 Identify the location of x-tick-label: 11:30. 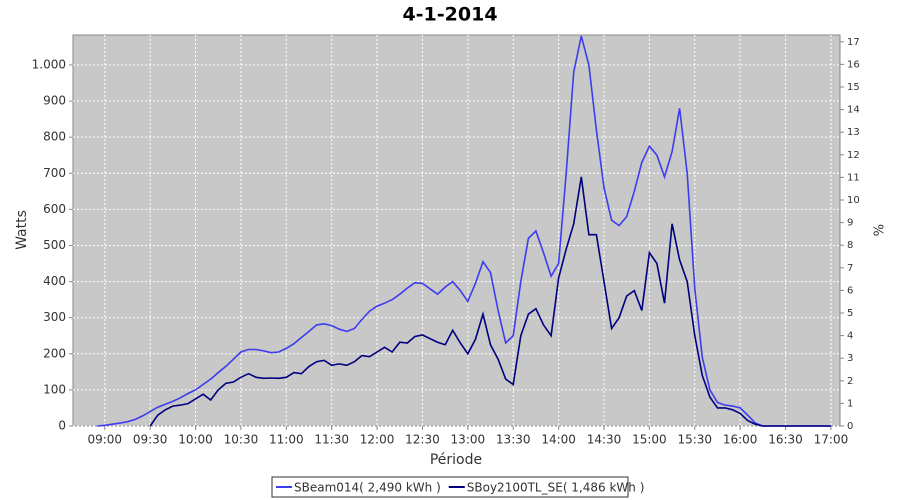
(331, 440).